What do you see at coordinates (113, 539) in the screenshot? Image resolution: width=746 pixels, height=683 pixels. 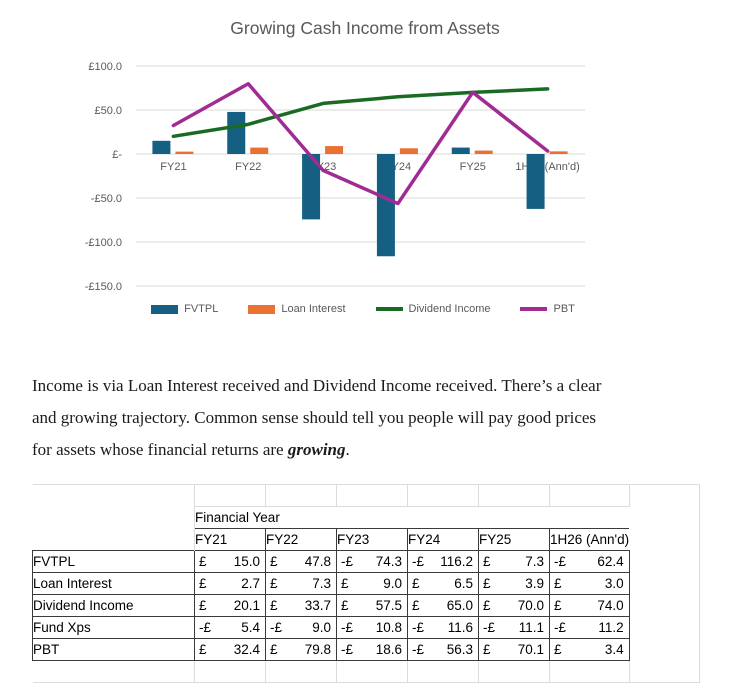 I see `empty-cell` at bounding box center [113, 539].